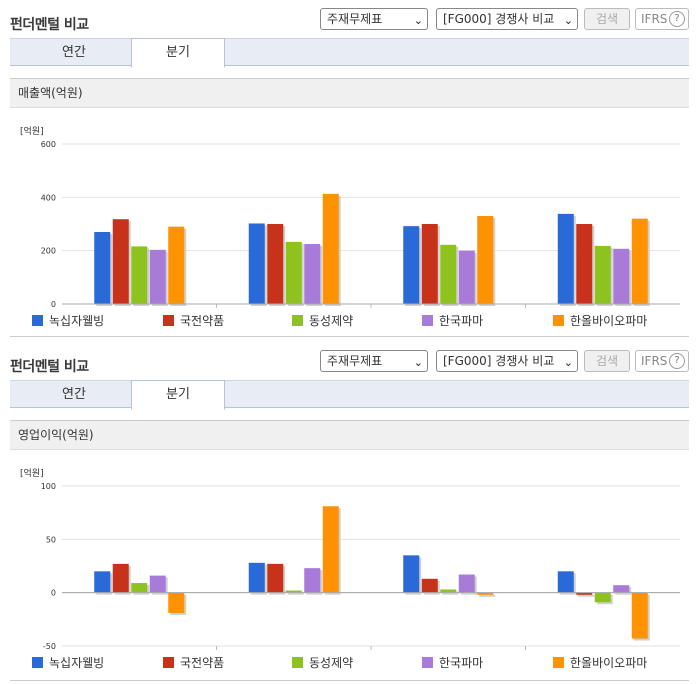 The image size is (696, 684). Describe the element at coordinates (48, 251) in the screenshot. I see `y-tick-label: 200` at that location.